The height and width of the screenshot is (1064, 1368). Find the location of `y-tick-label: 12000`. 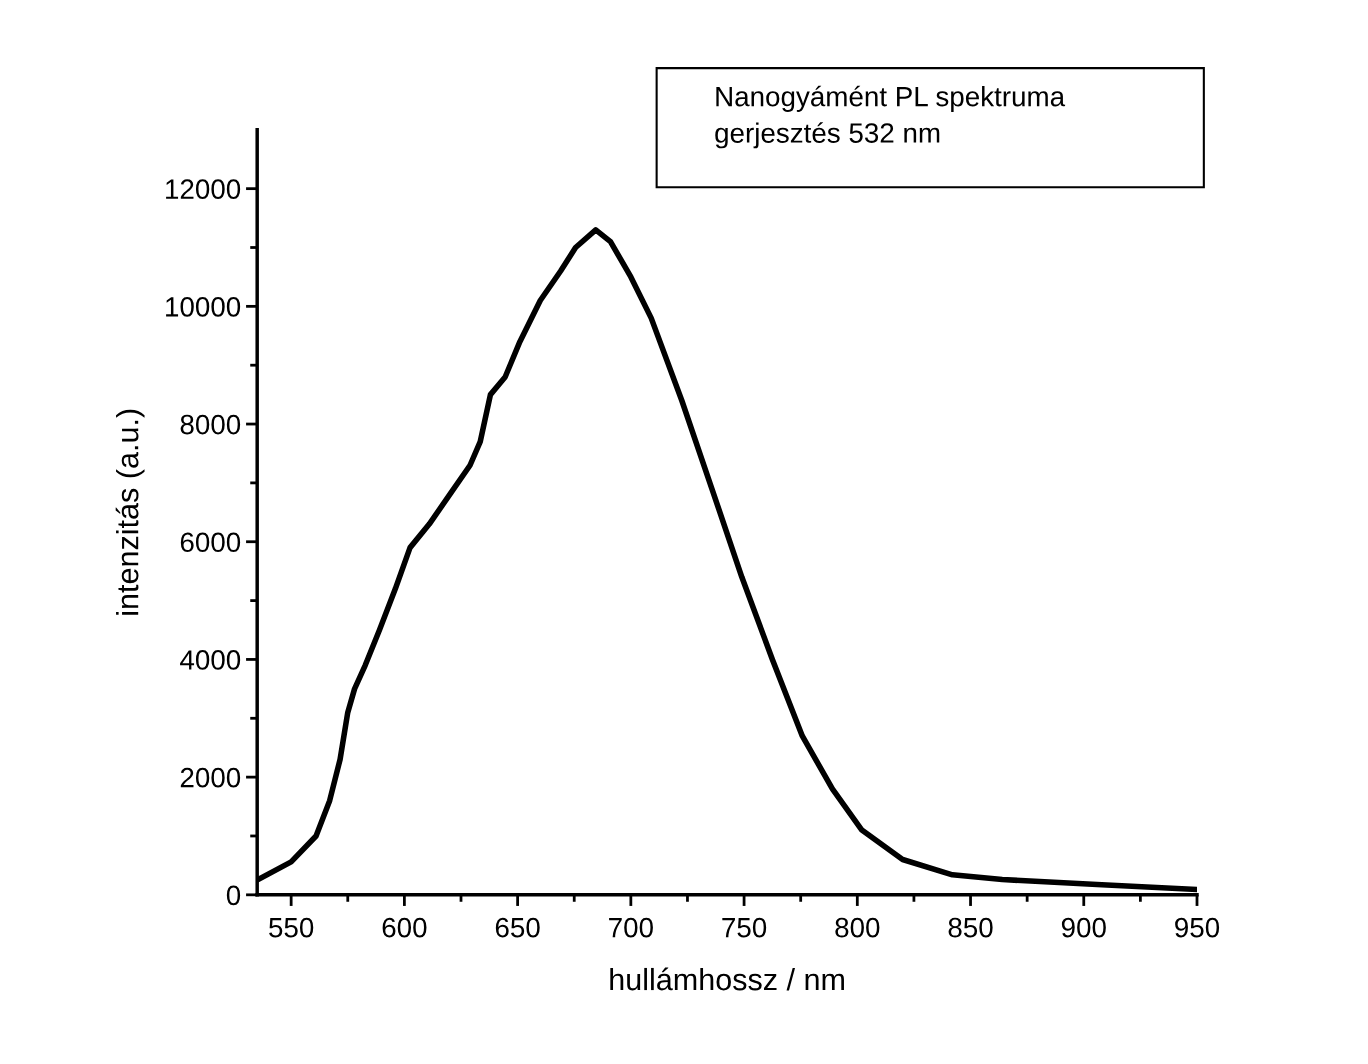

y-tick-label: 12000 is located at coordinates (203, 189).